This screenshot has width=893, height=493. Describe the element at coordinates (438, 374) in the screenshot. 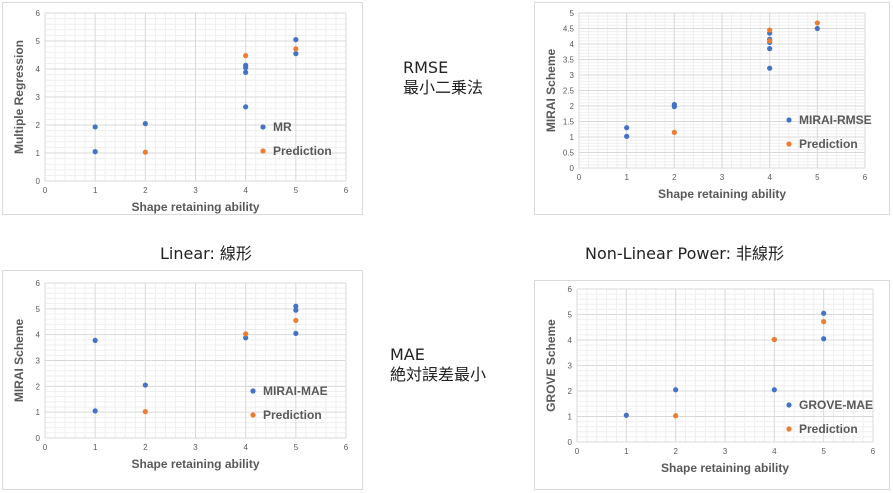

I see `mae-subtitle: 絶対誤差最小` at that location.